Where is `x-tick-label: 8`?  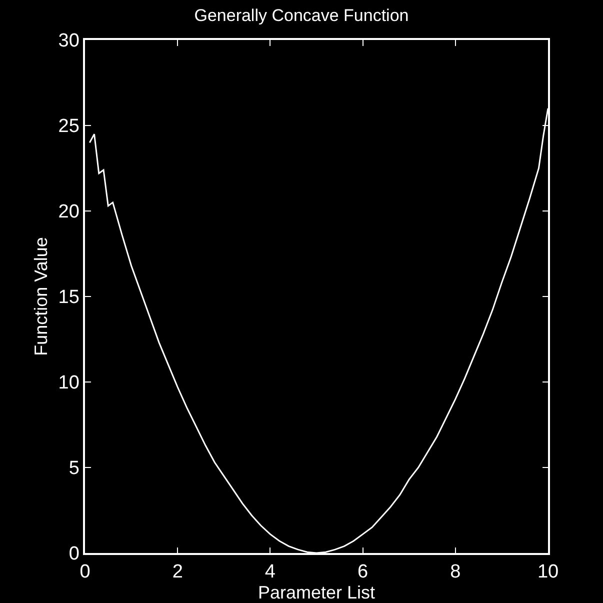
x-tick-label: 8 is located at coordinates (455, 572).